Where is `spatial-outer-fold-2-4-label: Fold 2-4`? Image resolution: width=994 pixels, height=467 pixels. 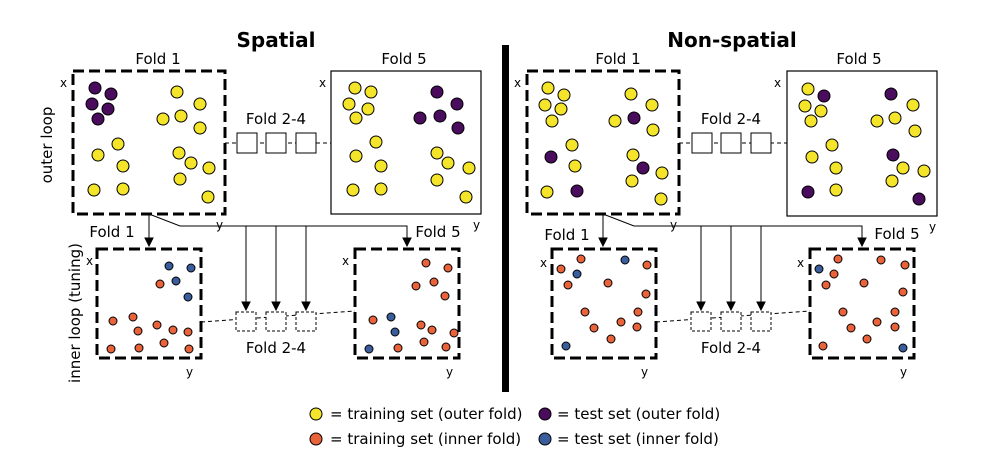
spatial-outer-fold-2-4-label: Fold 2-4 is located at coordinates (276, 119).